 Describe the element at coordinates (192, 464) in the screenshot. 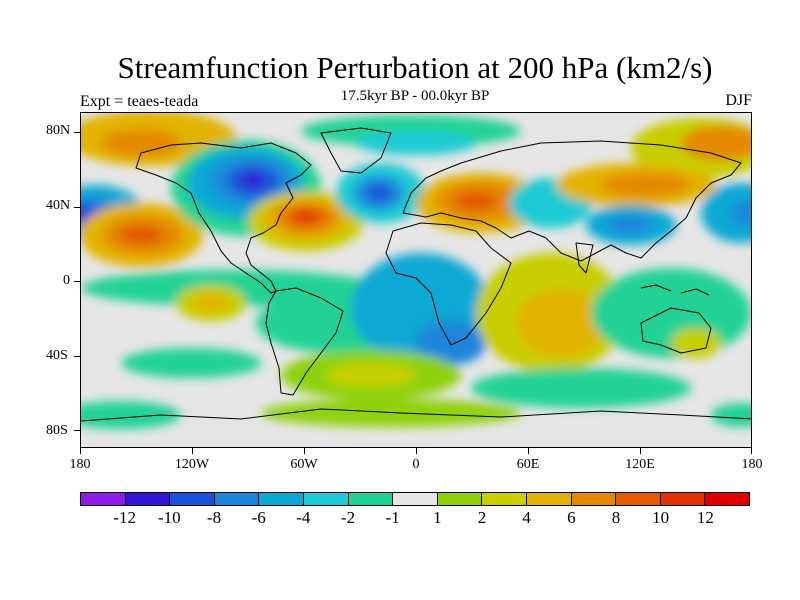

I see `lon-label-120w: 120W` at that location.